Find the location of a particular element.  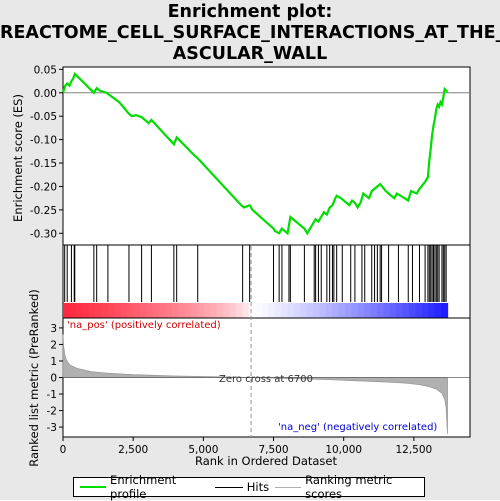

pos-correlated-label: 'na_pos' (positively correlated) is located at coordinates (144, 325).